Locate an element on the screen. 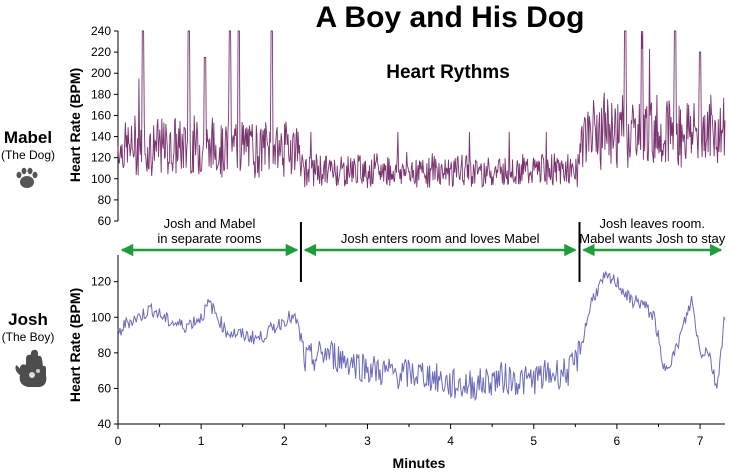 This screenshot has height=472, width=730. boy-label: Josh (The Boy) is located at coordinates (28, 327).